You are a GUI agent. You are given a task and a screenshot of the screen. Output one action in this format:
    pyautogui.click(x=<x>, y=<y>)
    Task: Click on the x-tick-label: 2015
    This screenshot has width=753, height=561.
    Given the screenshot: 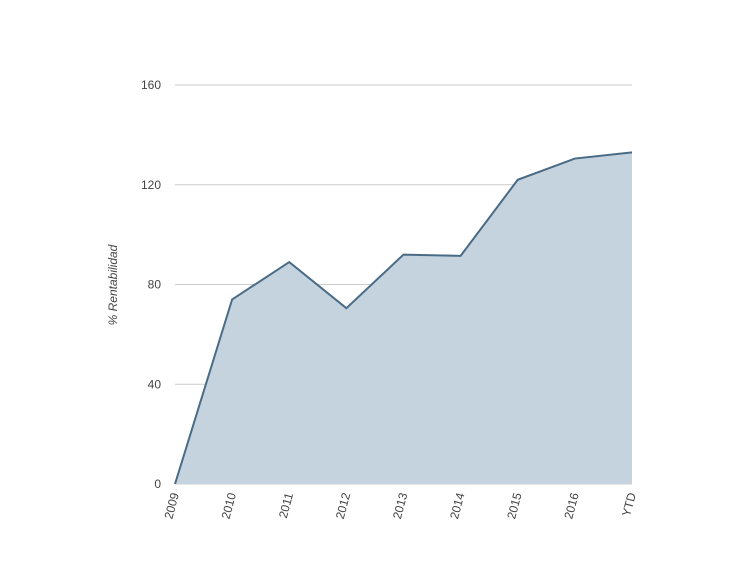 What is the action you would take?
    pyautogui.click(x=514, y=506)
    